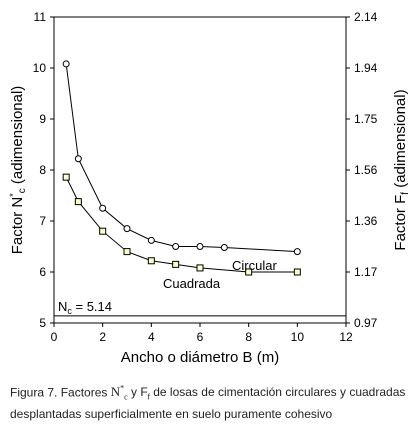  What do you see at coordinates (54, 337) in the screenshot?
I see `x-tick-label: 0` at bounding box center [54, 337].